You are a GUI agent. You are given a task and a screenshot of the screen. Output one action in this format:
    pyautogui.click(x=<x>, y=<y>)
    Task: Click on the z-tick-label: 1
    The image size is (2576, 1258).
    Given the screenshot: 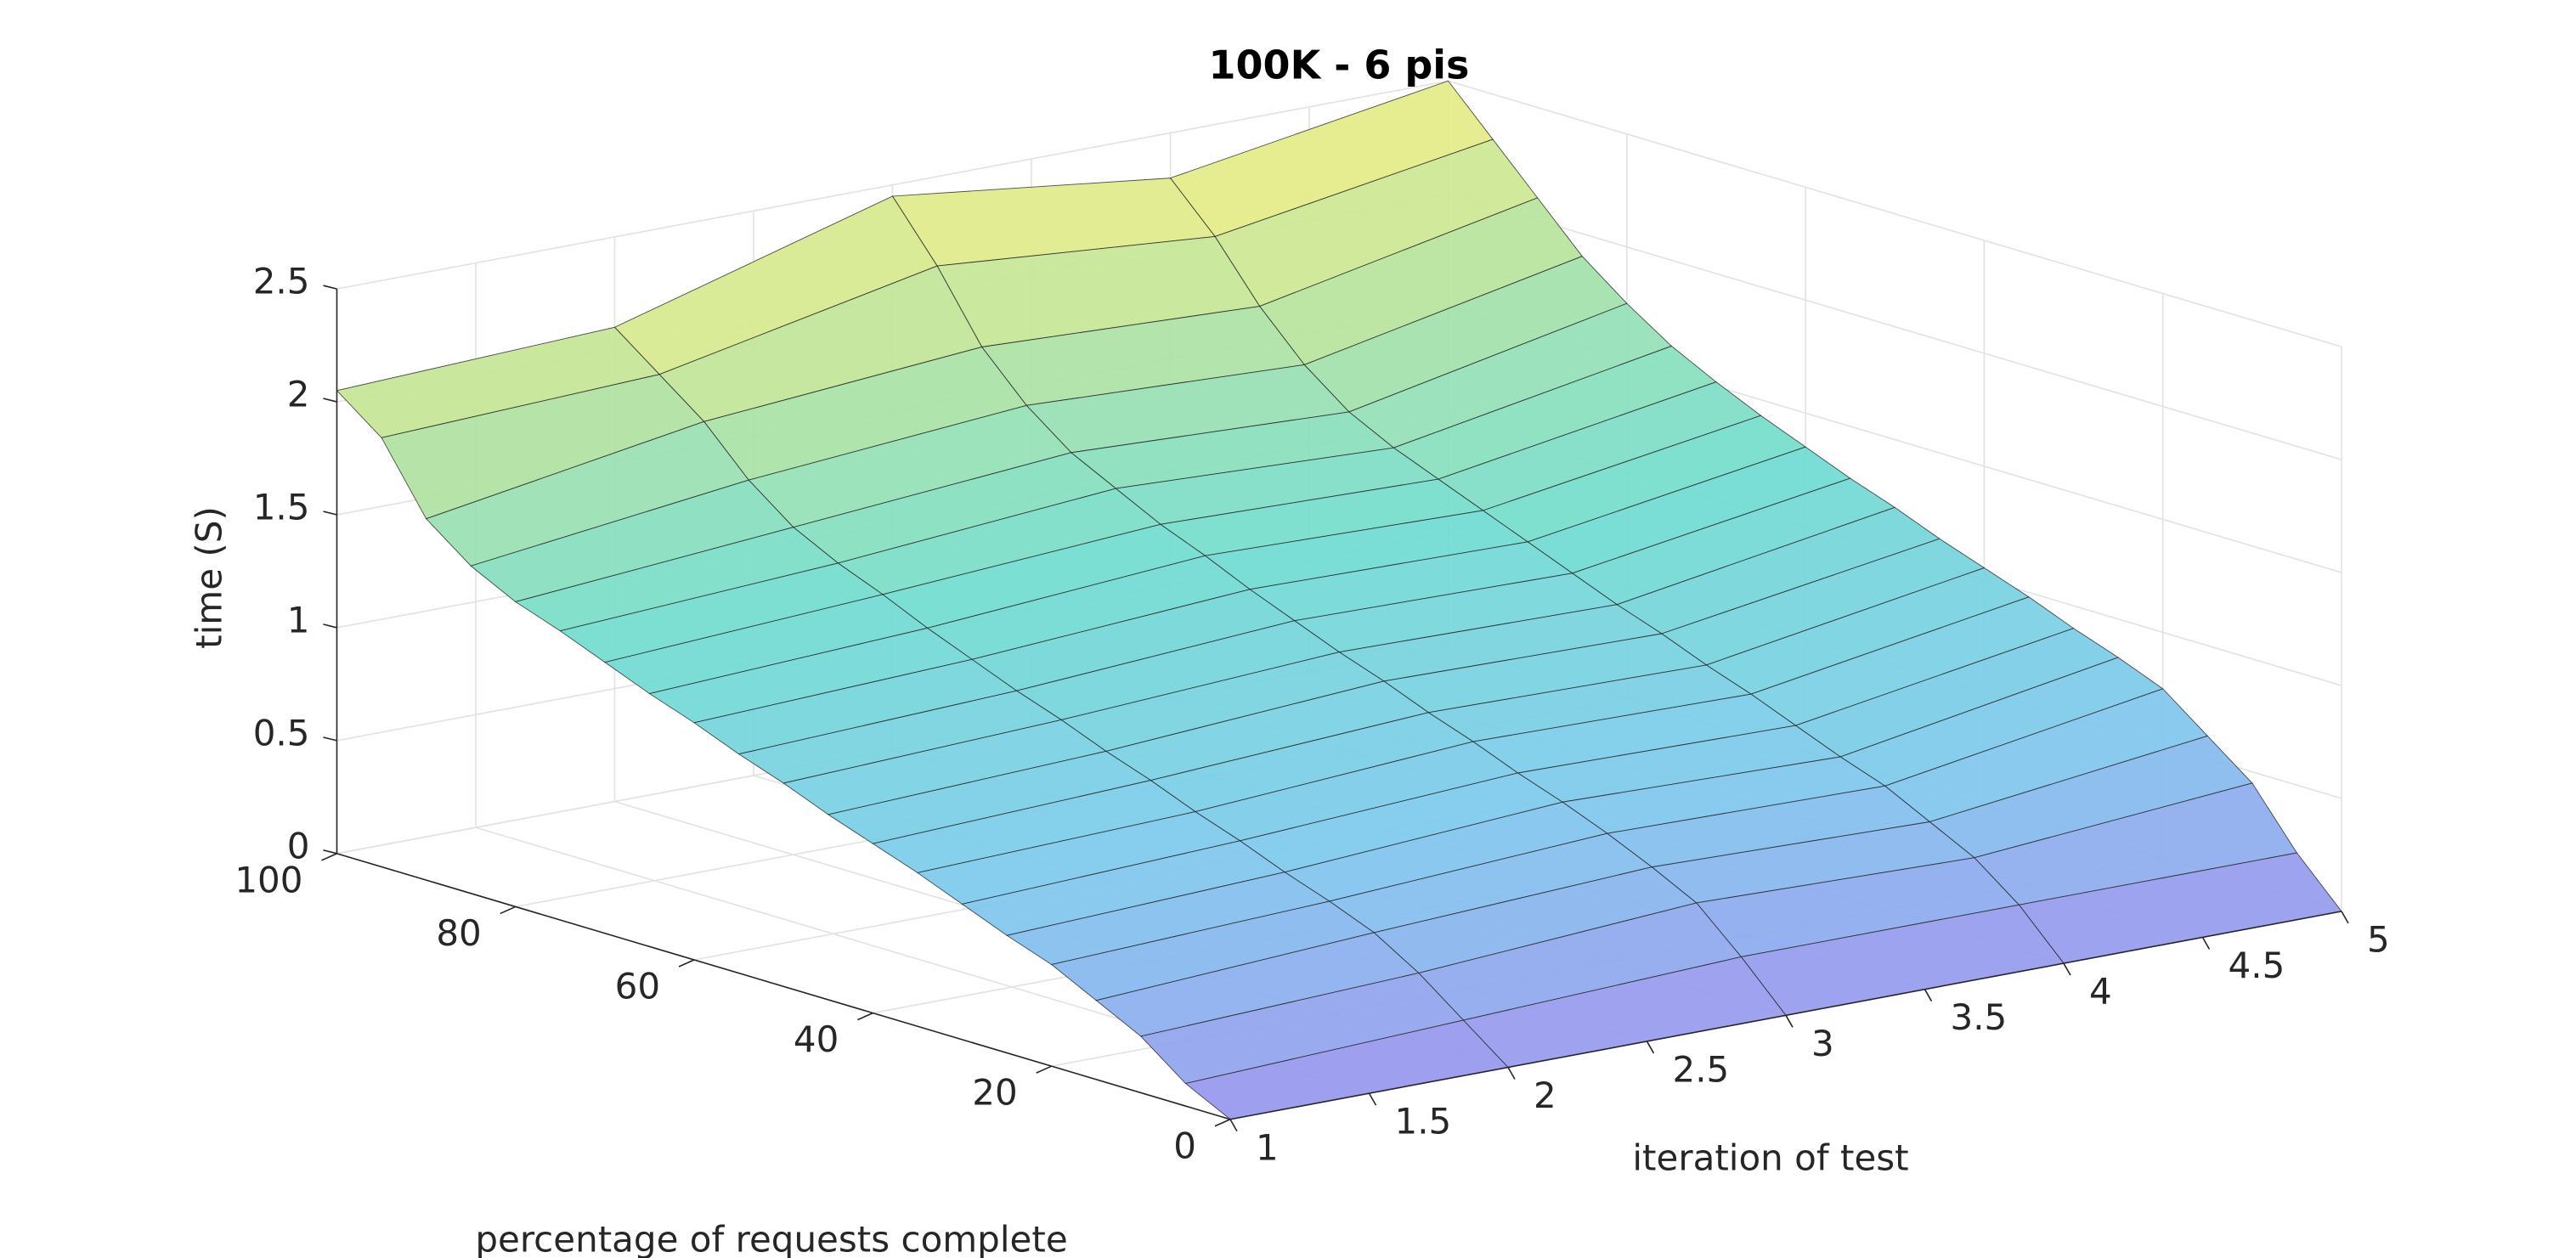 What is the action you would take?
    pyautogui.click(x=298, y=619)
    